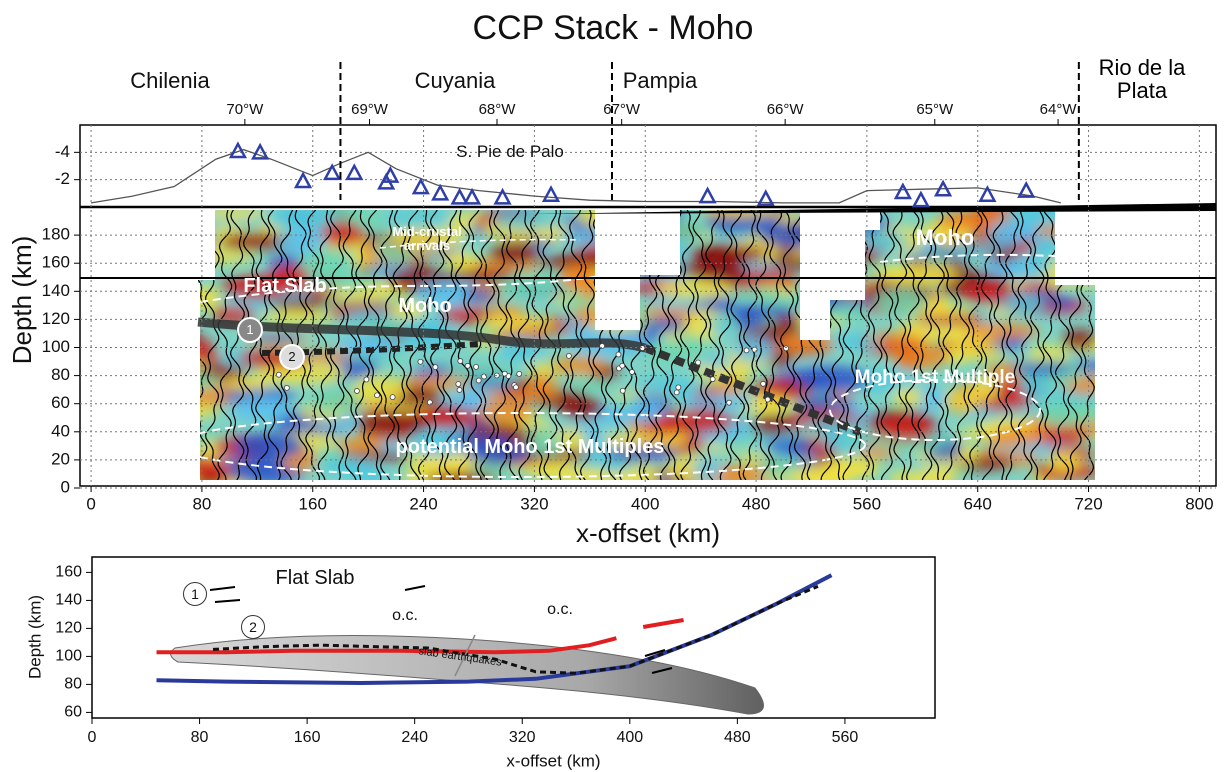 The height and width of the screenshot is (772, 1226). I want to click on x-tick-label: 720, so click(1088, 503).